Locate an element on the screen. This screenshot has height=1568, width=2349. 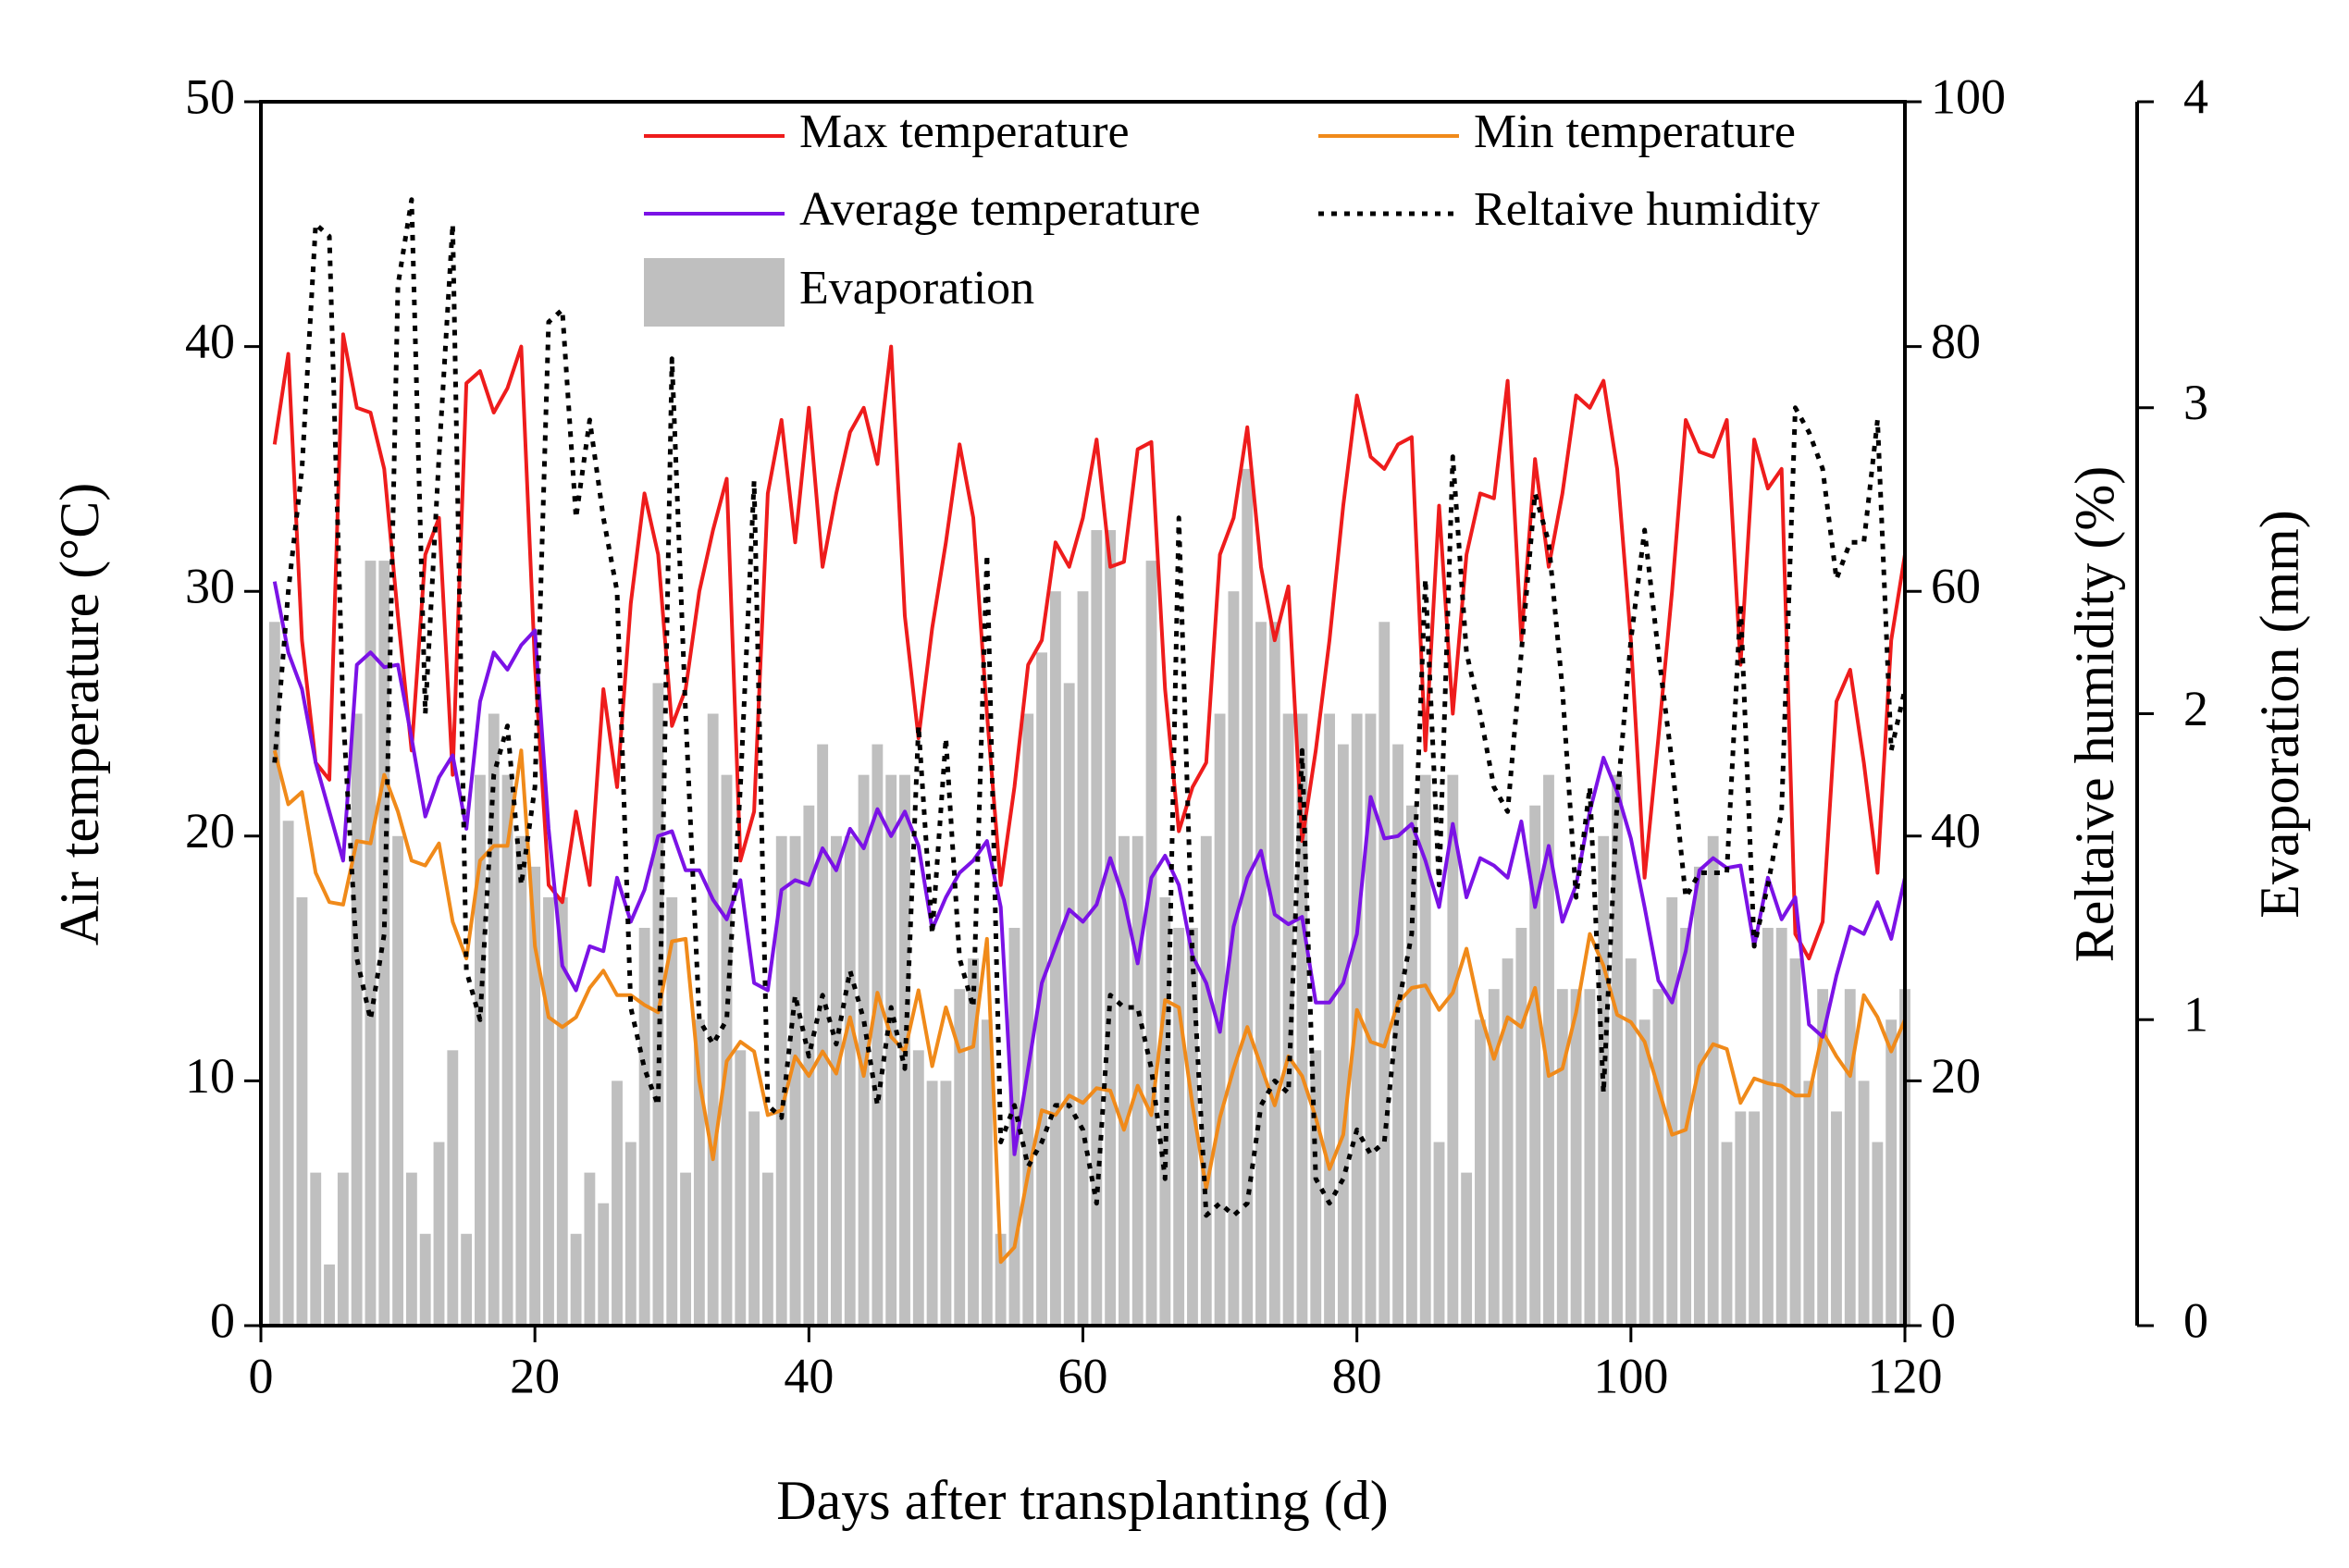
x-tick-label: 20 is located at coordinates (535, 1375).